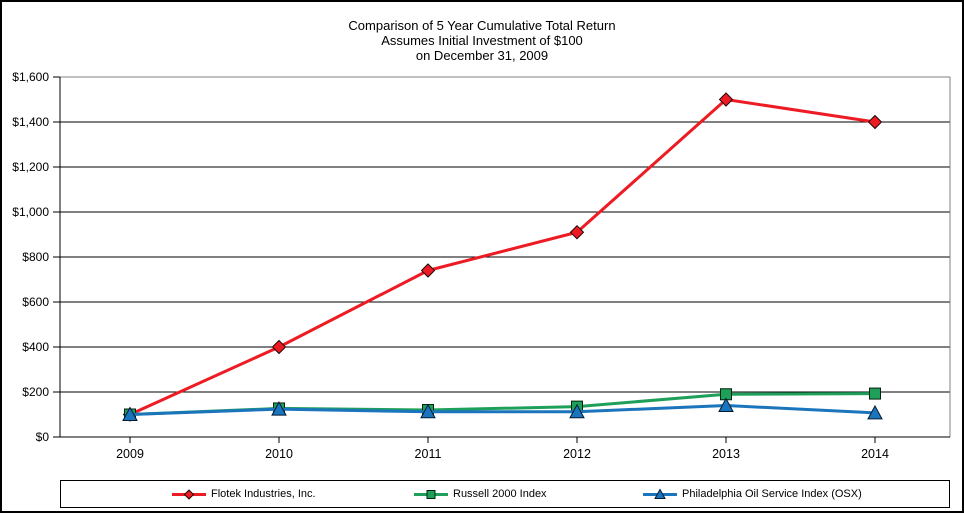 Image resolution: width=964 pixels, height=515 pixels. Describe the element at coordinates (35, 392) in the screenshot. I see `svg-text: $200` at that location.